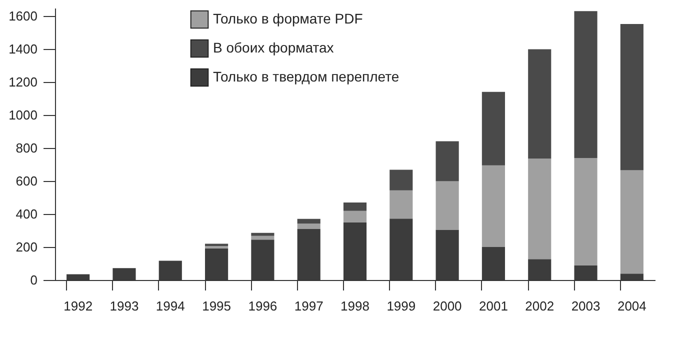 Image resolution: width=684 pixels, height=343 pixels. I want to click on y-tick-label: 200, so click(27, 247).